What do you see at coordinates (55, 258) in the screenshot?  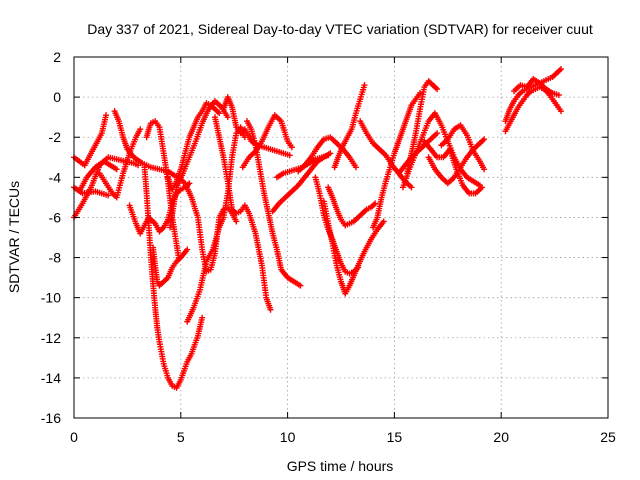 I see `y-tick-label: -8` at bounding box center [55, 258].